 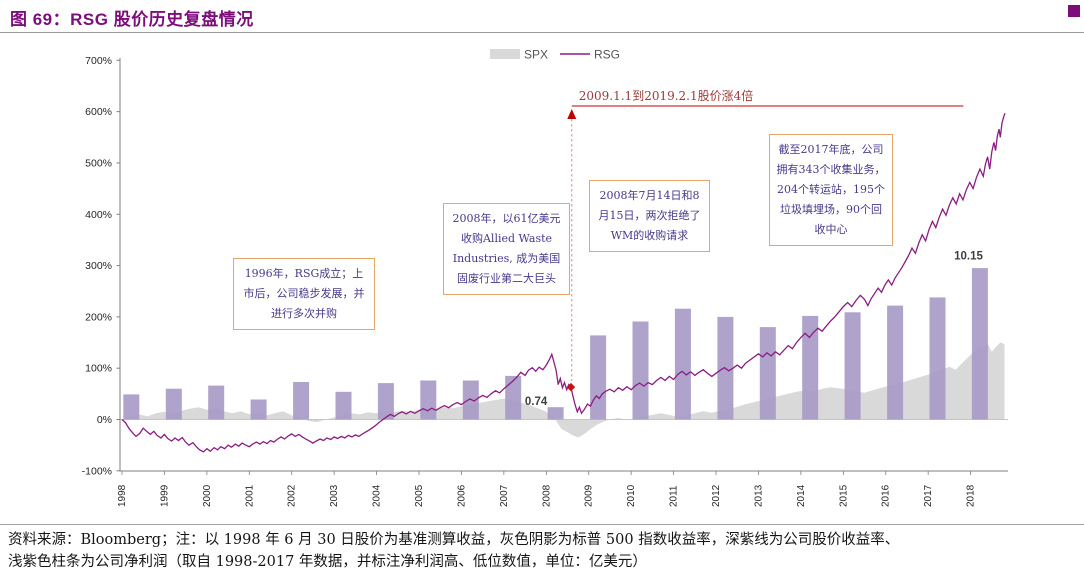 I want to click on svg-text: 2016, so click(x=886, y=495).